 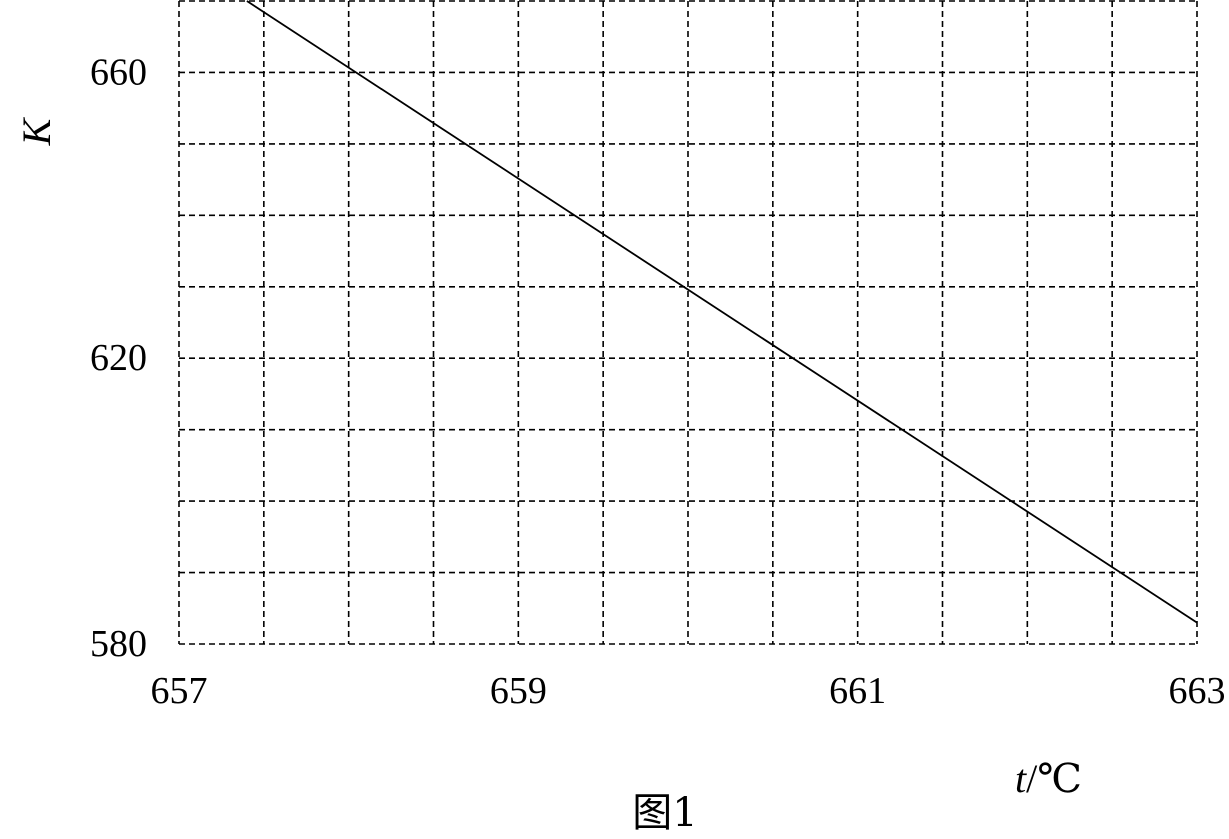 What do you see at coordinates (36, 131) in the screenshot?
I see `y-axis-label: K` at bounding box center [36, 131].